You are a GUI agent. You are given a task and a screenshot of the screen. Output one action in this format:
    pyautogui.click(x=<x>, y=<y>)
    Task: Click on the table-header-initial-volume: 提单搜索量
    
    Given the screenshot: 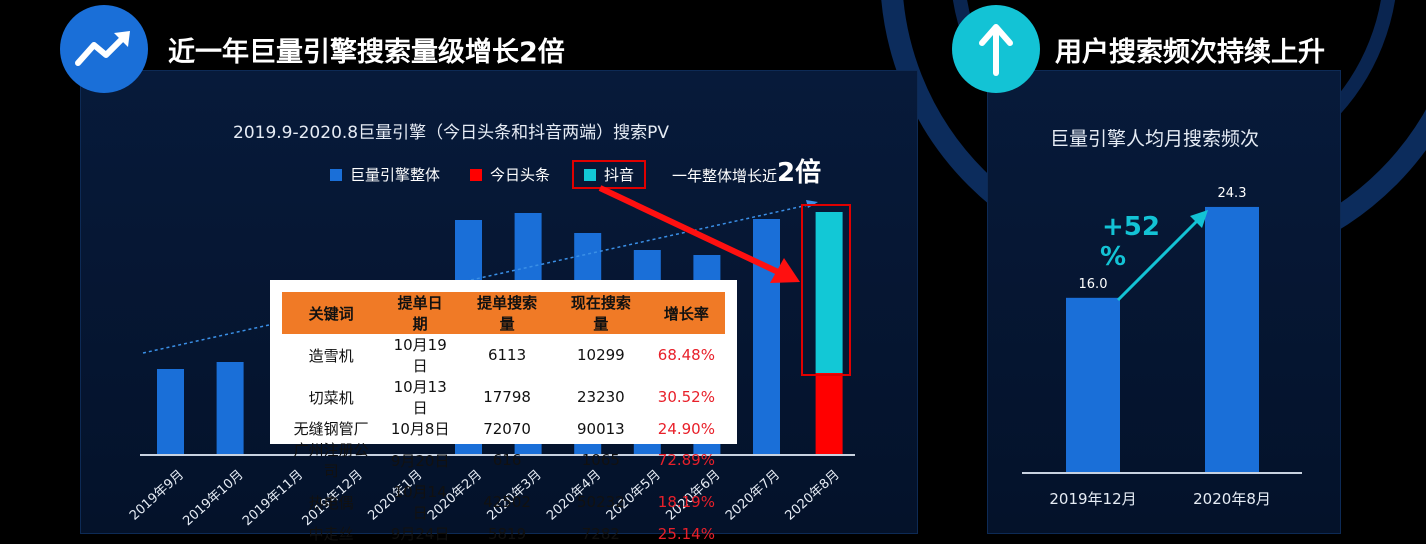 What is the action you would take?
    pyautogui.click(x=507, y=313)
    